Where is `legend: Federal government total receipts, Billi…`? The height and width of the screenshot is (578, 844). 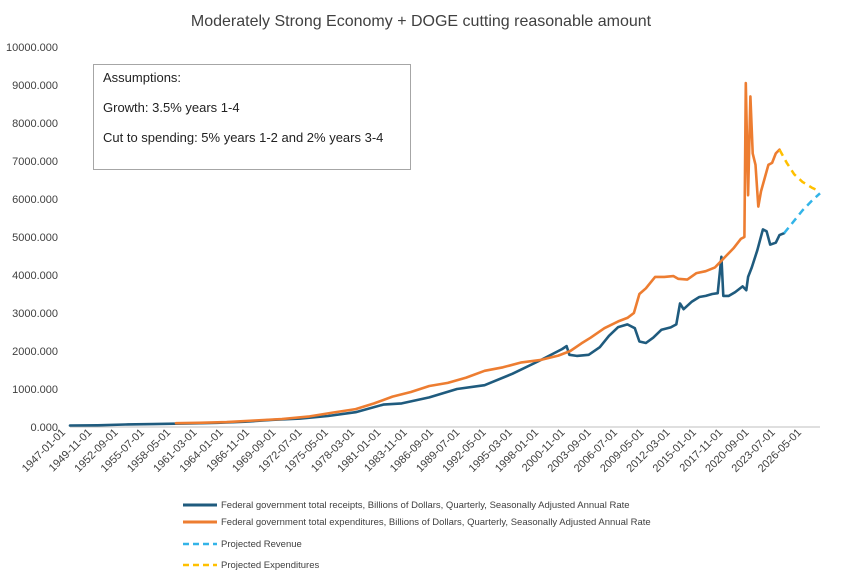 legend: Federal government total receipts, Billi… is located at coordinates (417, 535).